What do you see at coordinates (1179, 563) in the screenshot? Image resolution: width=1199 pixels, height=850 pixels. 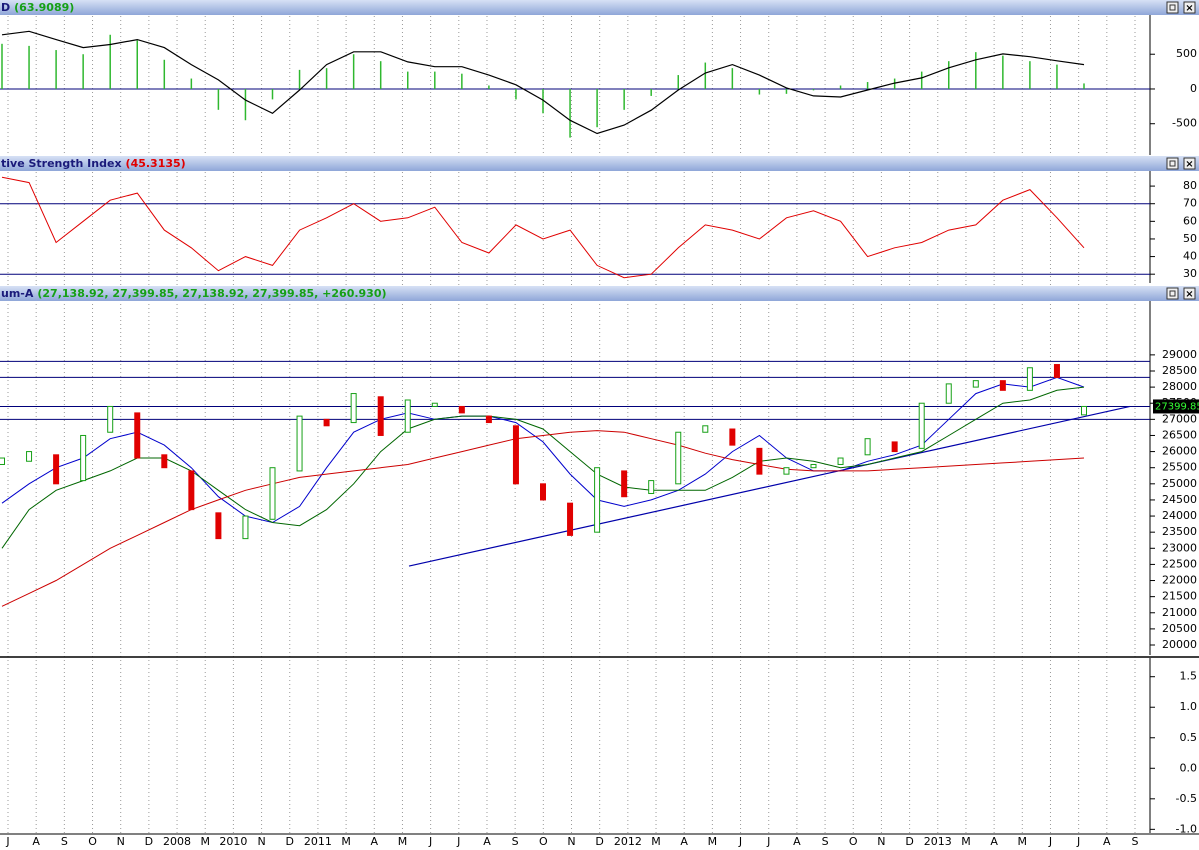 I see `y-tick-label: 22500` at bounding box center [1179, 563].